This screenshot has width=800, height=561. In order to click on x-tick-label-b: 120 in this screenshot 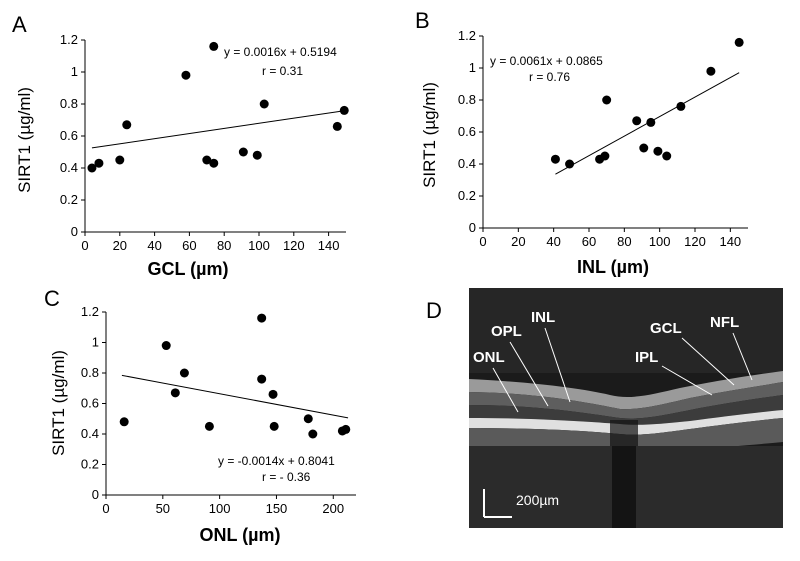, I will do `click(695, 241)`.